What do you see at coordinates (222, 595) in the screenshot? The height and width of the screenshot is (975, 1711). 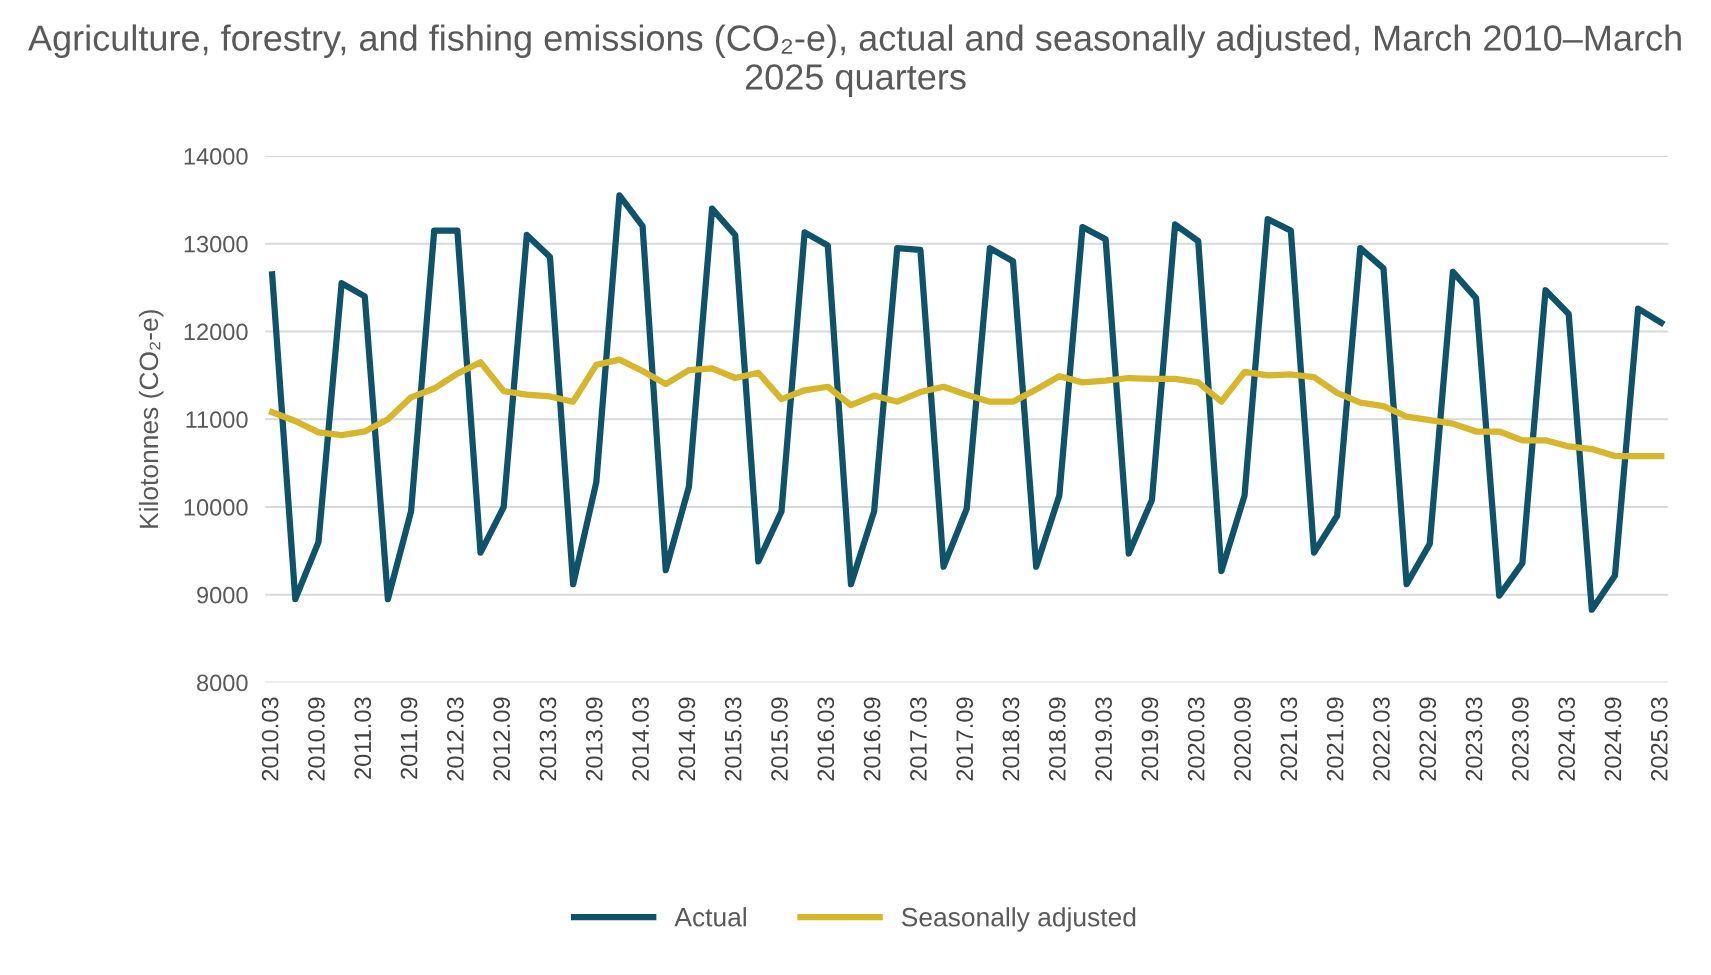 I see `y-tick-label: 9000` at bounding box center [222, 595].